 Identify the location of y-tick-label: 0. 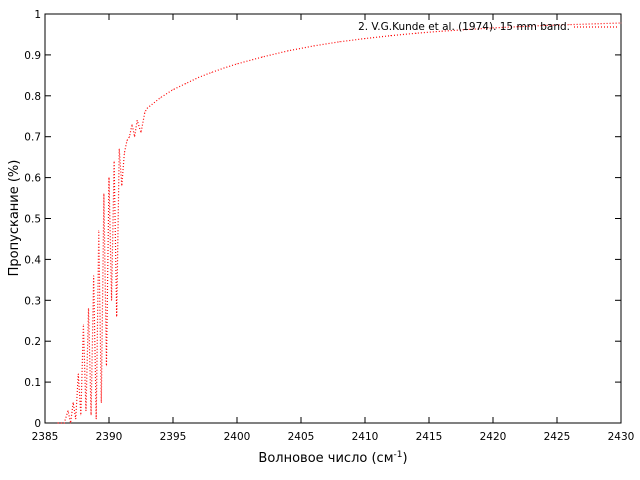
(37, 424).